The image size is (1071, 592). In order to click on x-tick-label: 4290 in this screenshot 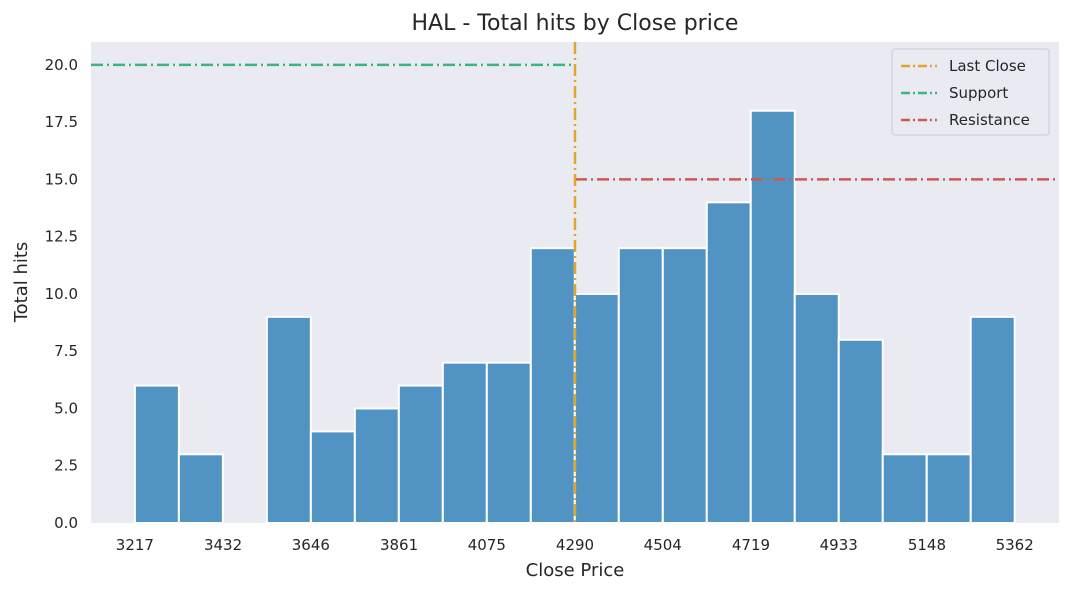, I will do `click(575, 545)`.